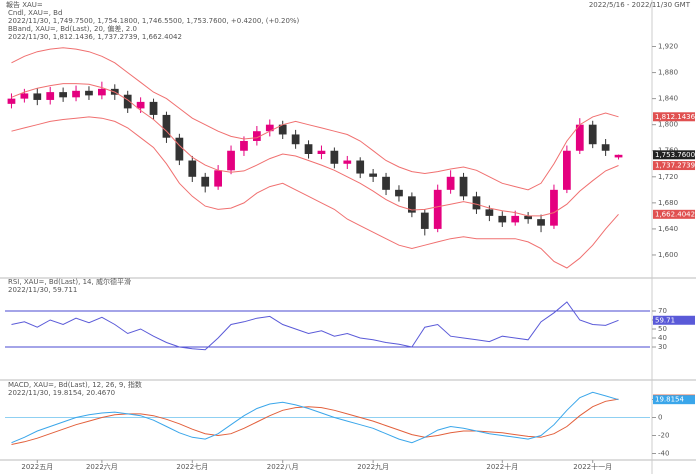 Image resolution: width=696 pixels, height=474 pixels. What do you see at coordinates (660, 418) in the screenshot?
I see `y-tick-label: 0` at bounding box center [660, 418].